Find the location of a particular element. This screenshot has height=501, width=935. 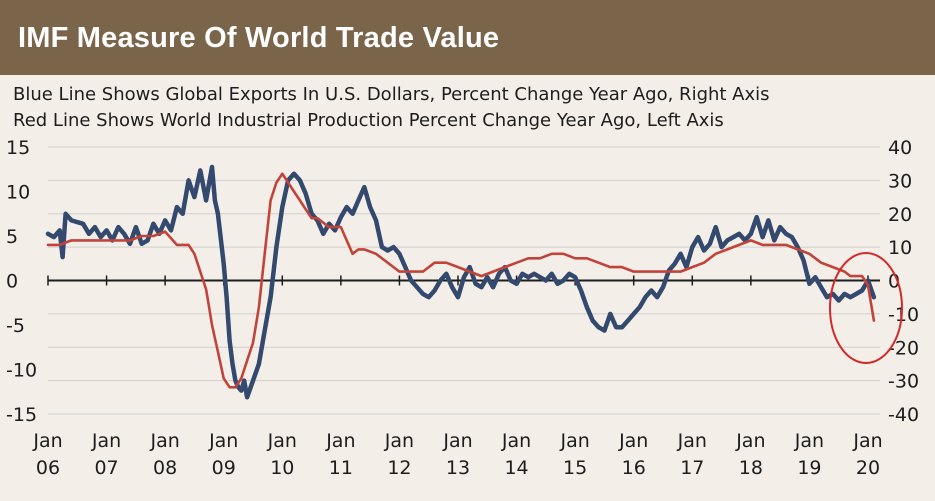

right-tick-label: -40 is located at coordinates (903, 415).